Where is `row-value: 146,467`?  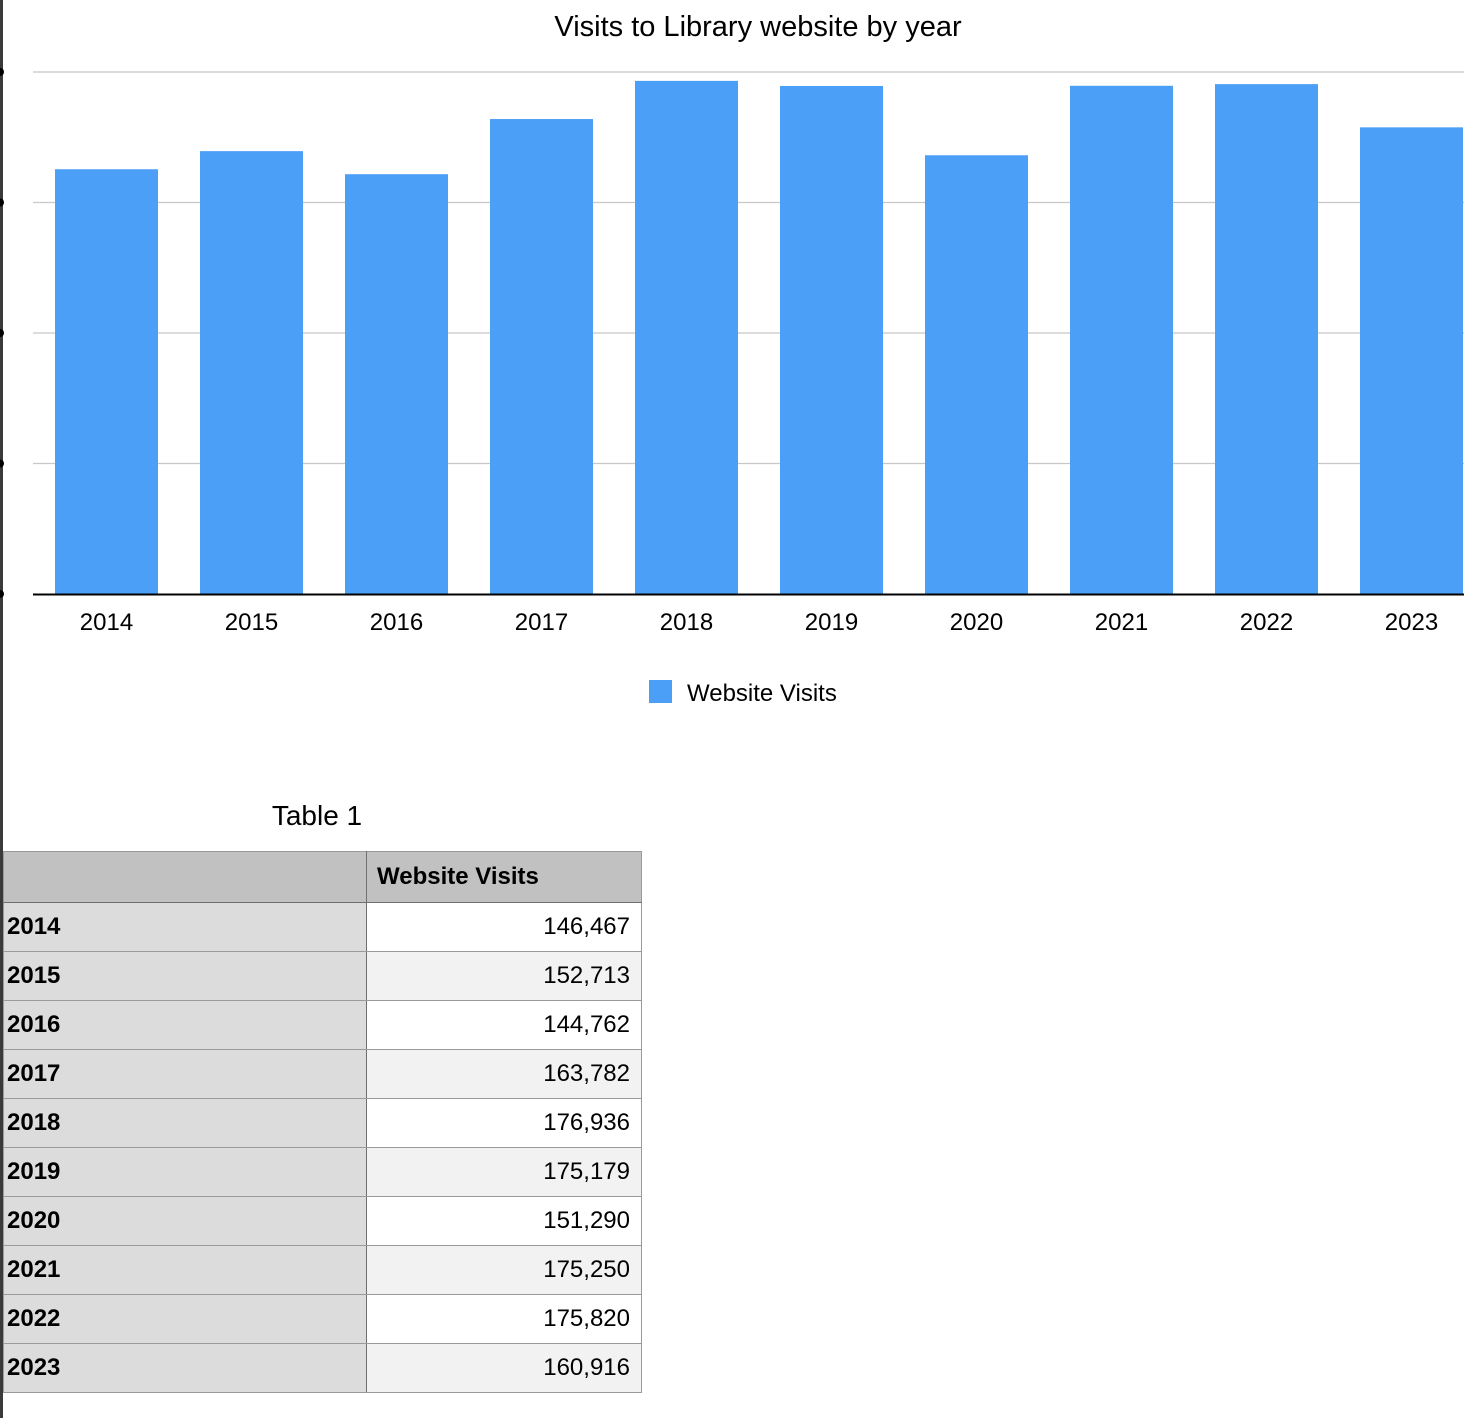
row-value: 146,467 is located at coordinates (504, 927).